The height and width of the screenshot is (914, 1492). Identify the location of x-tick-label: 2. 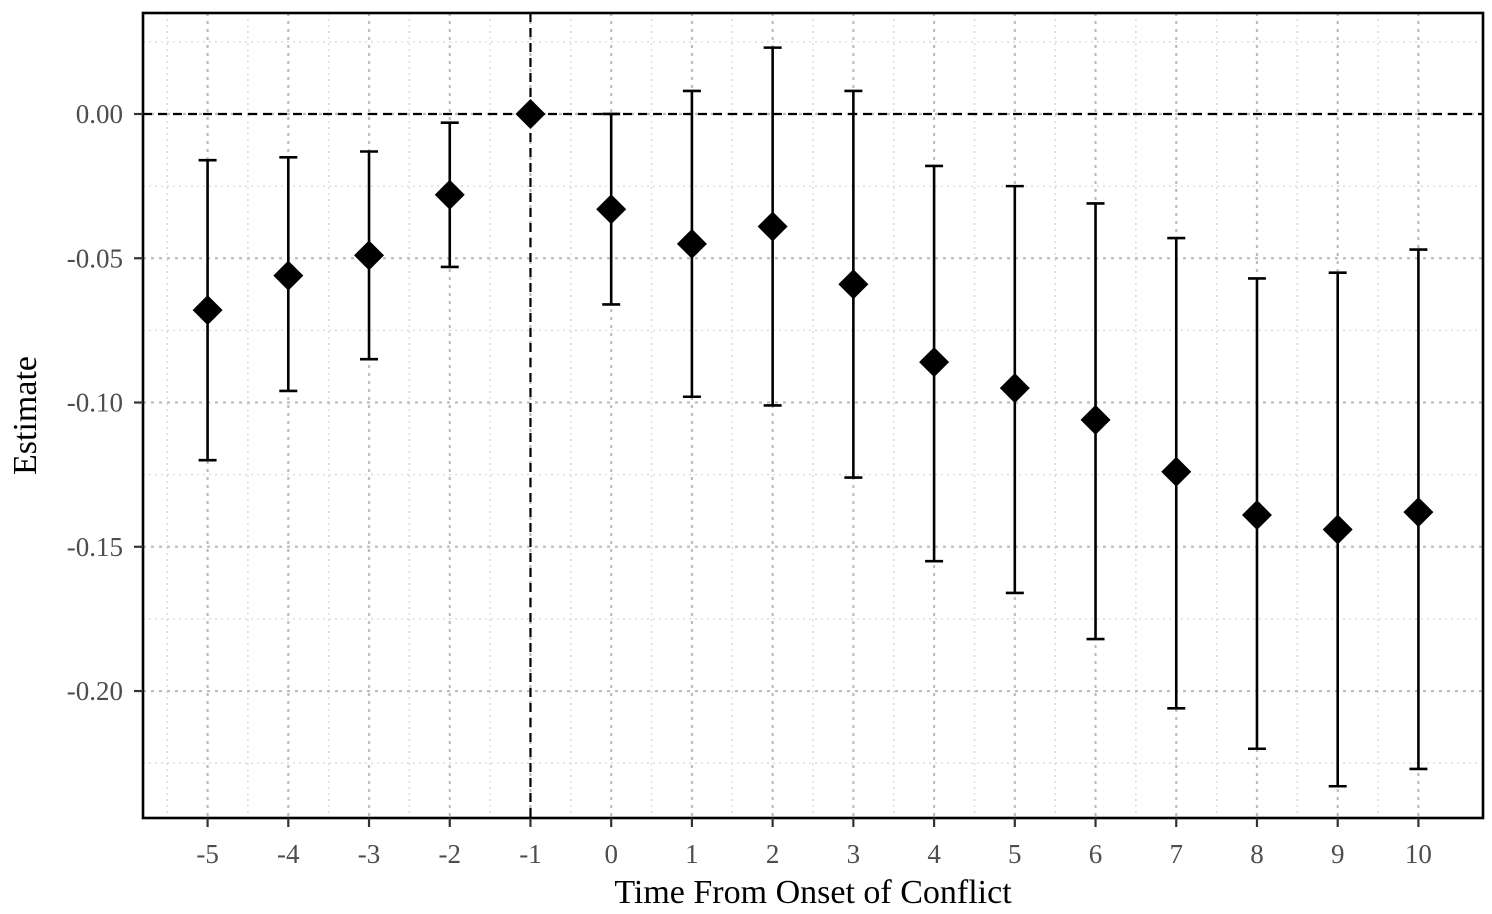
(773, 854).